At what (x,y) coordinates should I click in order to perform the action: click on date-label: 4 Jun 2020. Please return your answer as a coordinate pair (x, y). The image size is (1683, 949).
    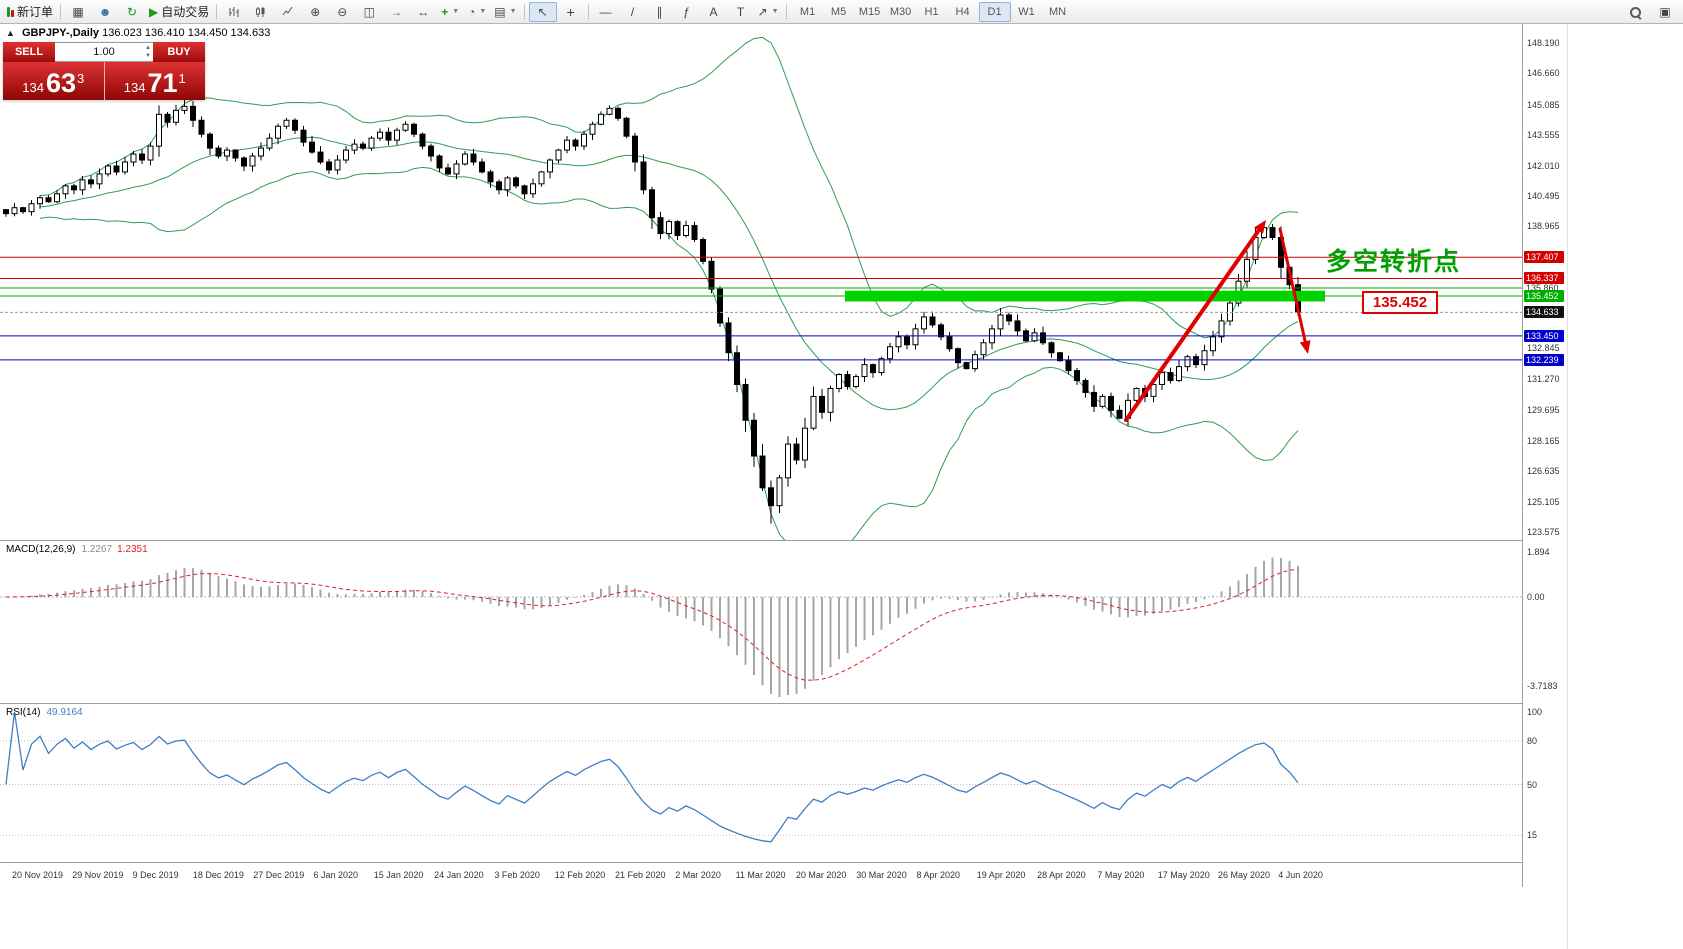
    Looking at the image, I should click on (1300, 875).